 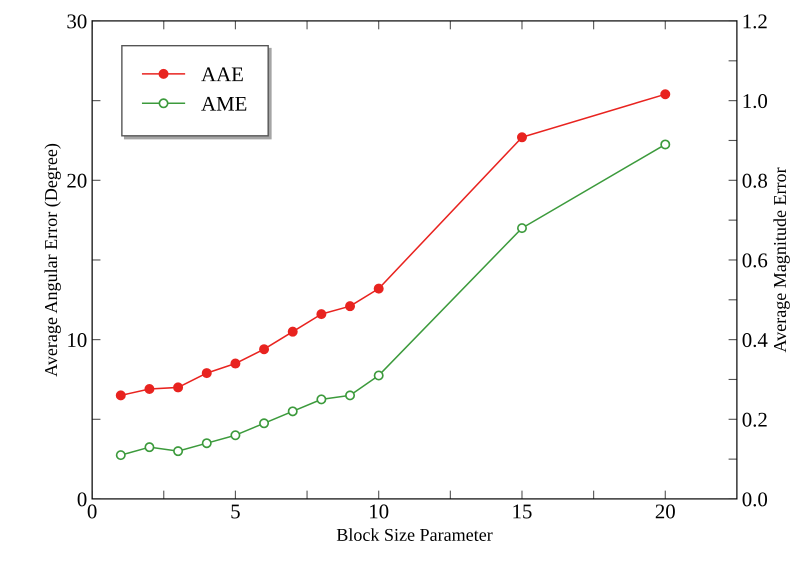 What do you see at coordinates (665, 511) in the screenshot?
I see `x-tick-label: 20` at bounding box center [665, 511].